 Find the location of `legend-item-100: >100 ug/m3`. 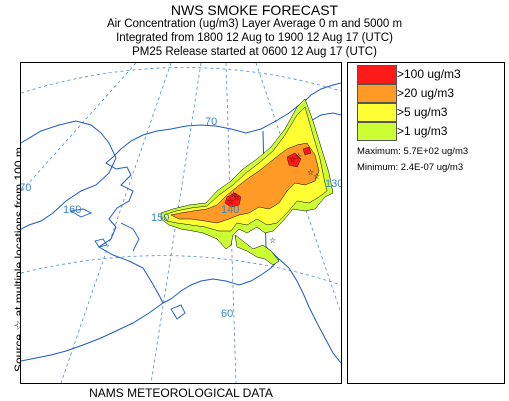

legend-item-100: >100 ug/m3 is located at coordinates (427, 74).